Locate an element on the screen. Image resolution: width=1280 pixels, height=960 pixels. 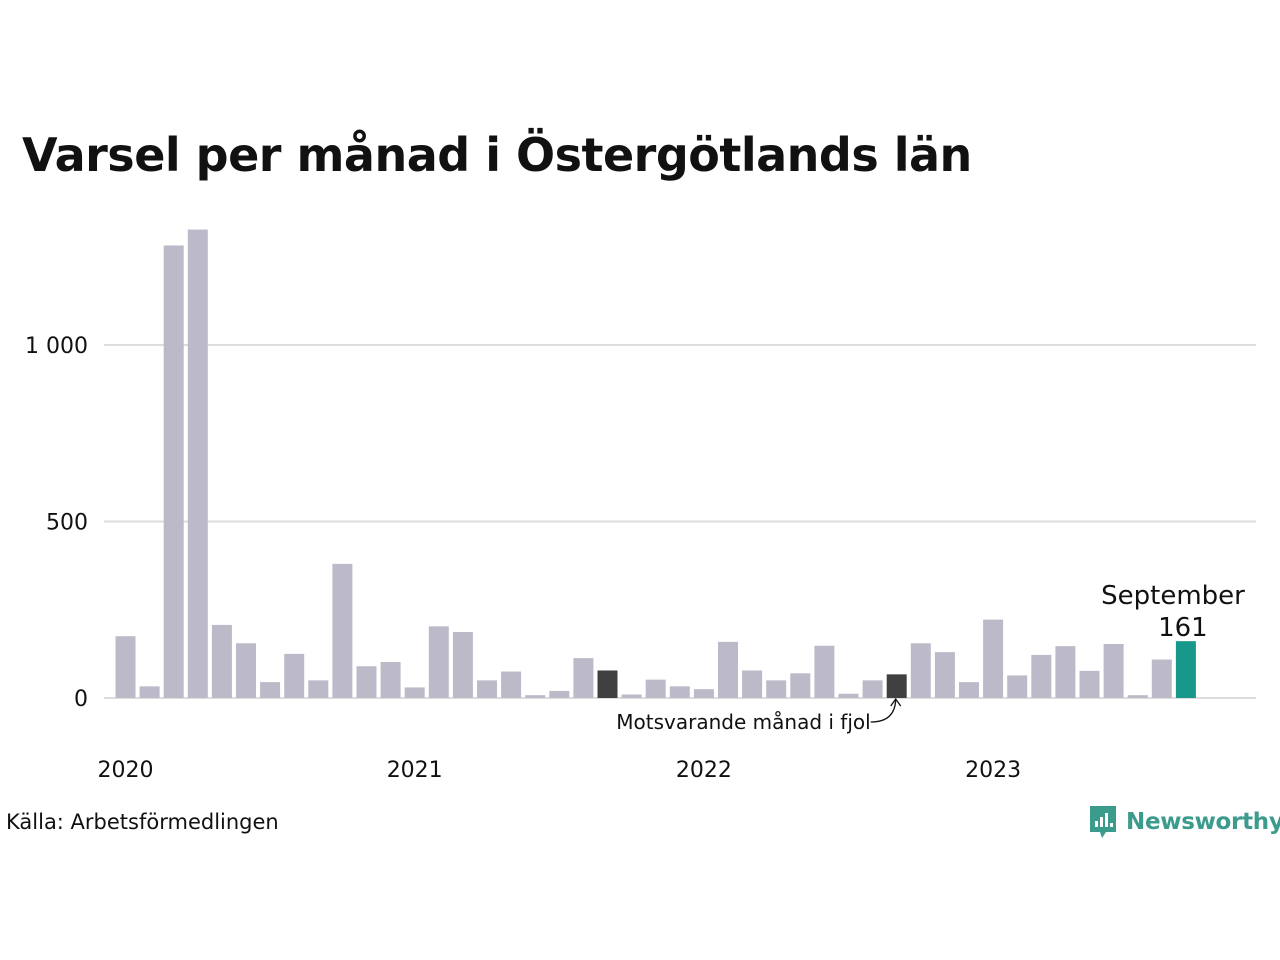
y-tick-label: 0 is located at coordinates (81, 699).